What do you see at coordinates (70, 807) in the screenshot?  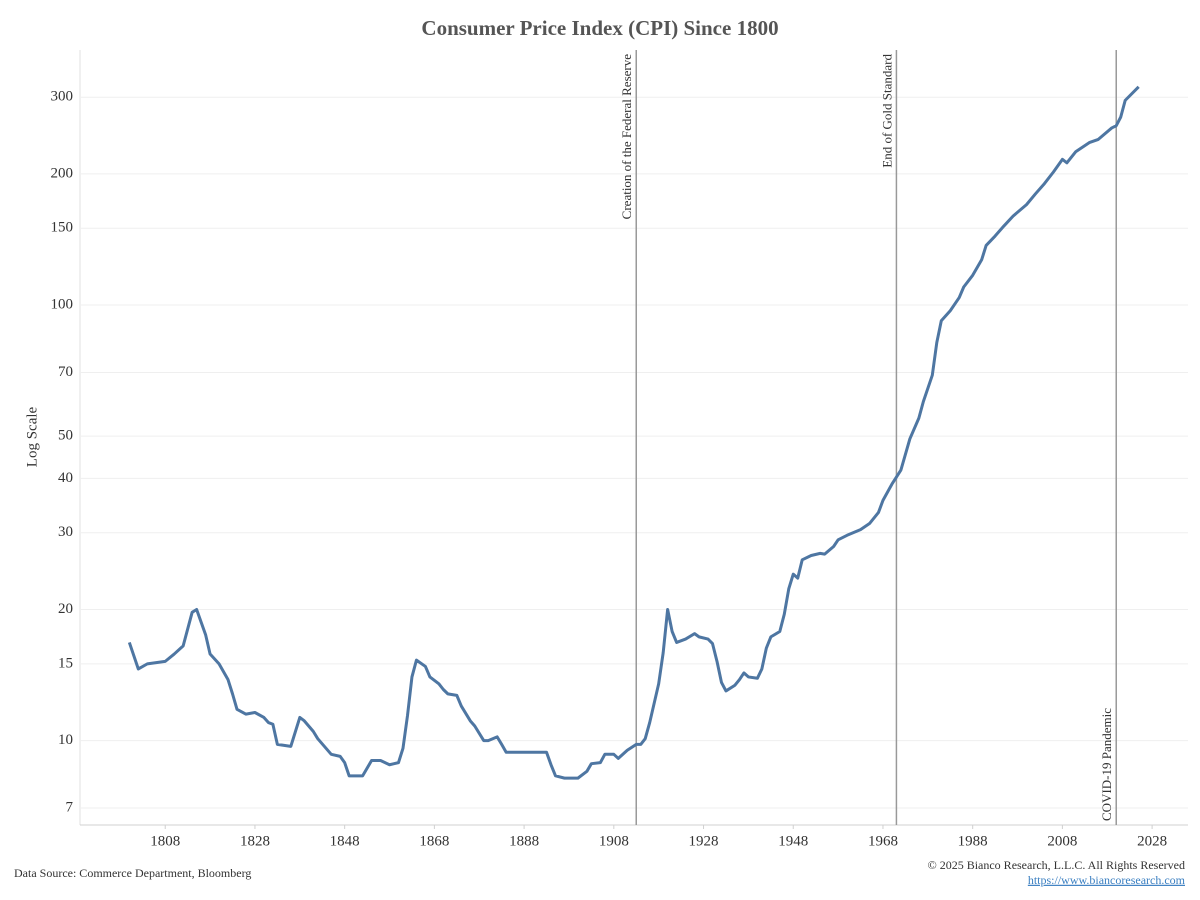 I see `y-tick-label: 7` at bounding box center [70, 807].